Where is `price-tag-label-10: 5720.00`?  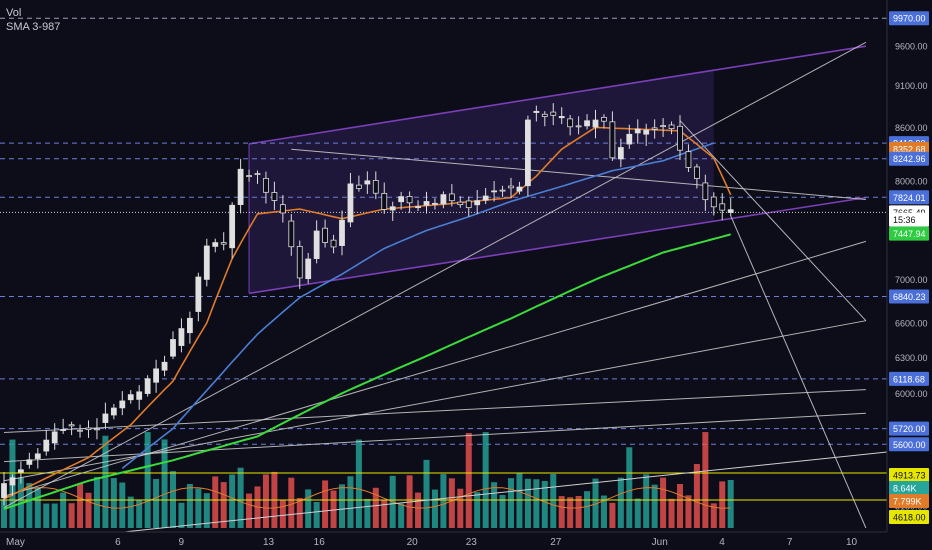
price-tag-label-10: 5720.00 is located at coordinates (909, 429).